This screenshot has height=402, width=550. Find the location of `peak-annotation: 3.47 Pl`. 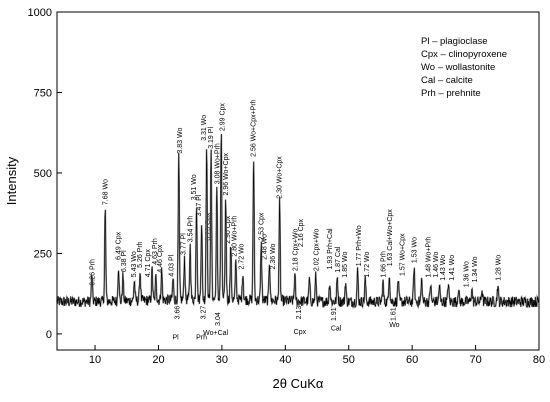

peak-annotation: 3.47 Pl is located at coordinates (199, 205).